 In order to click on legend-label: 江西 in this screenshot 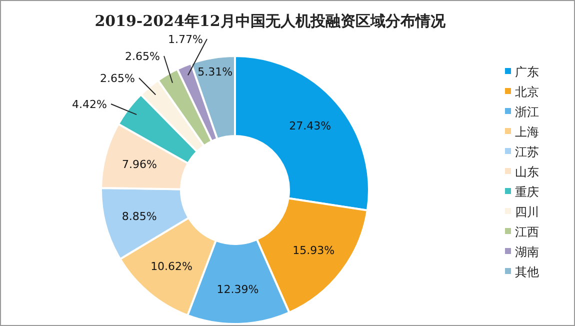, I will do `click(527, 232)`.